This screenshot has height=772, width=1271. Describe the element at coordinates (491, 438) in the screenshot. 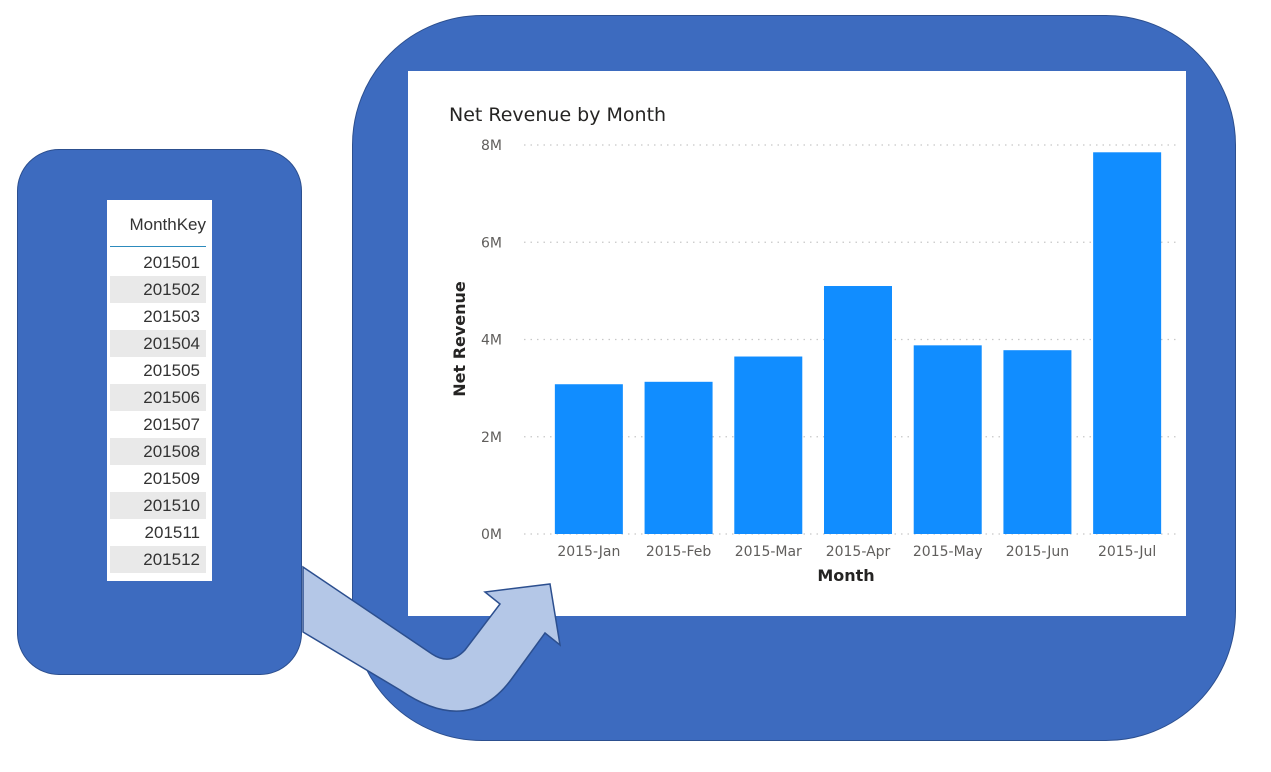

I see `y-tick-label: 2M` at that location.